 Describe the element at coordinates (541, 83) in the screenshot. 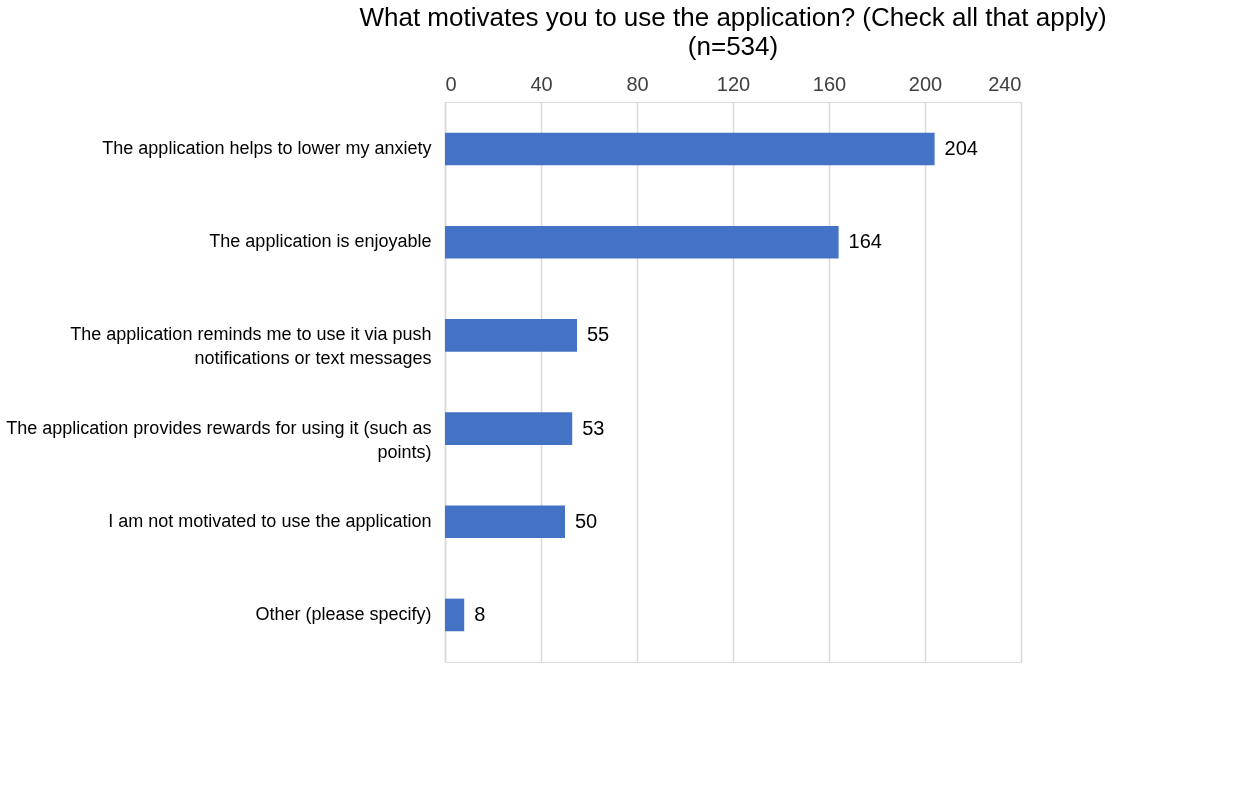

I see `x-tick-label: 40` at that location.